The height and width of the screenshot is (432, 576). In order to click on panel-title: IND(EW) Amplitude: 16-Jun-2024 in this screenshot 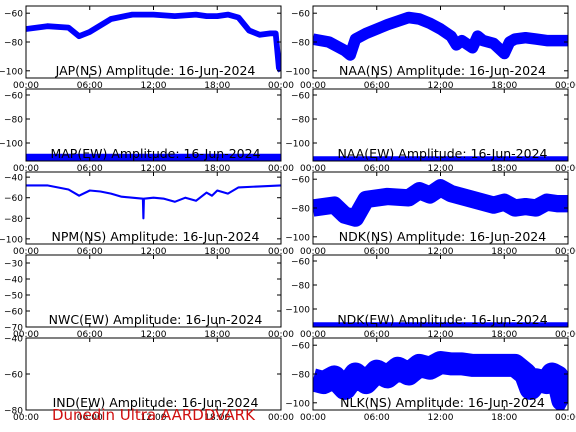, I will do `click(156, 402)`.